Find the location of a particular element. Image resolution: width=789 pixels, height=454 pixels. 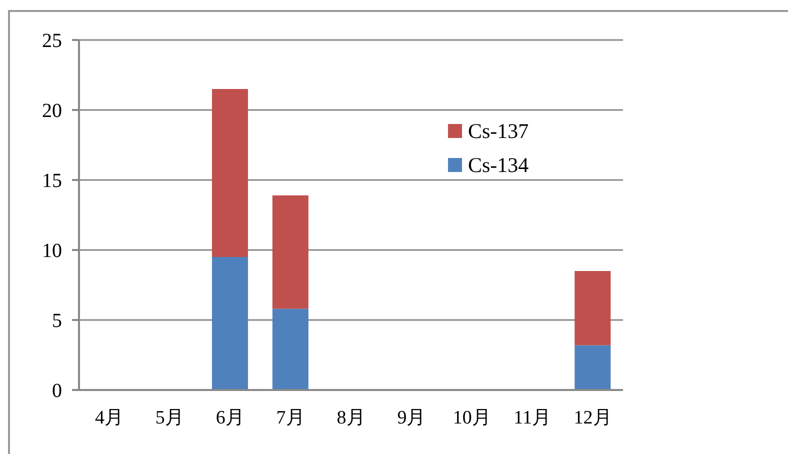

x-tick-label: 7月 is located at coordinates (290, 417).